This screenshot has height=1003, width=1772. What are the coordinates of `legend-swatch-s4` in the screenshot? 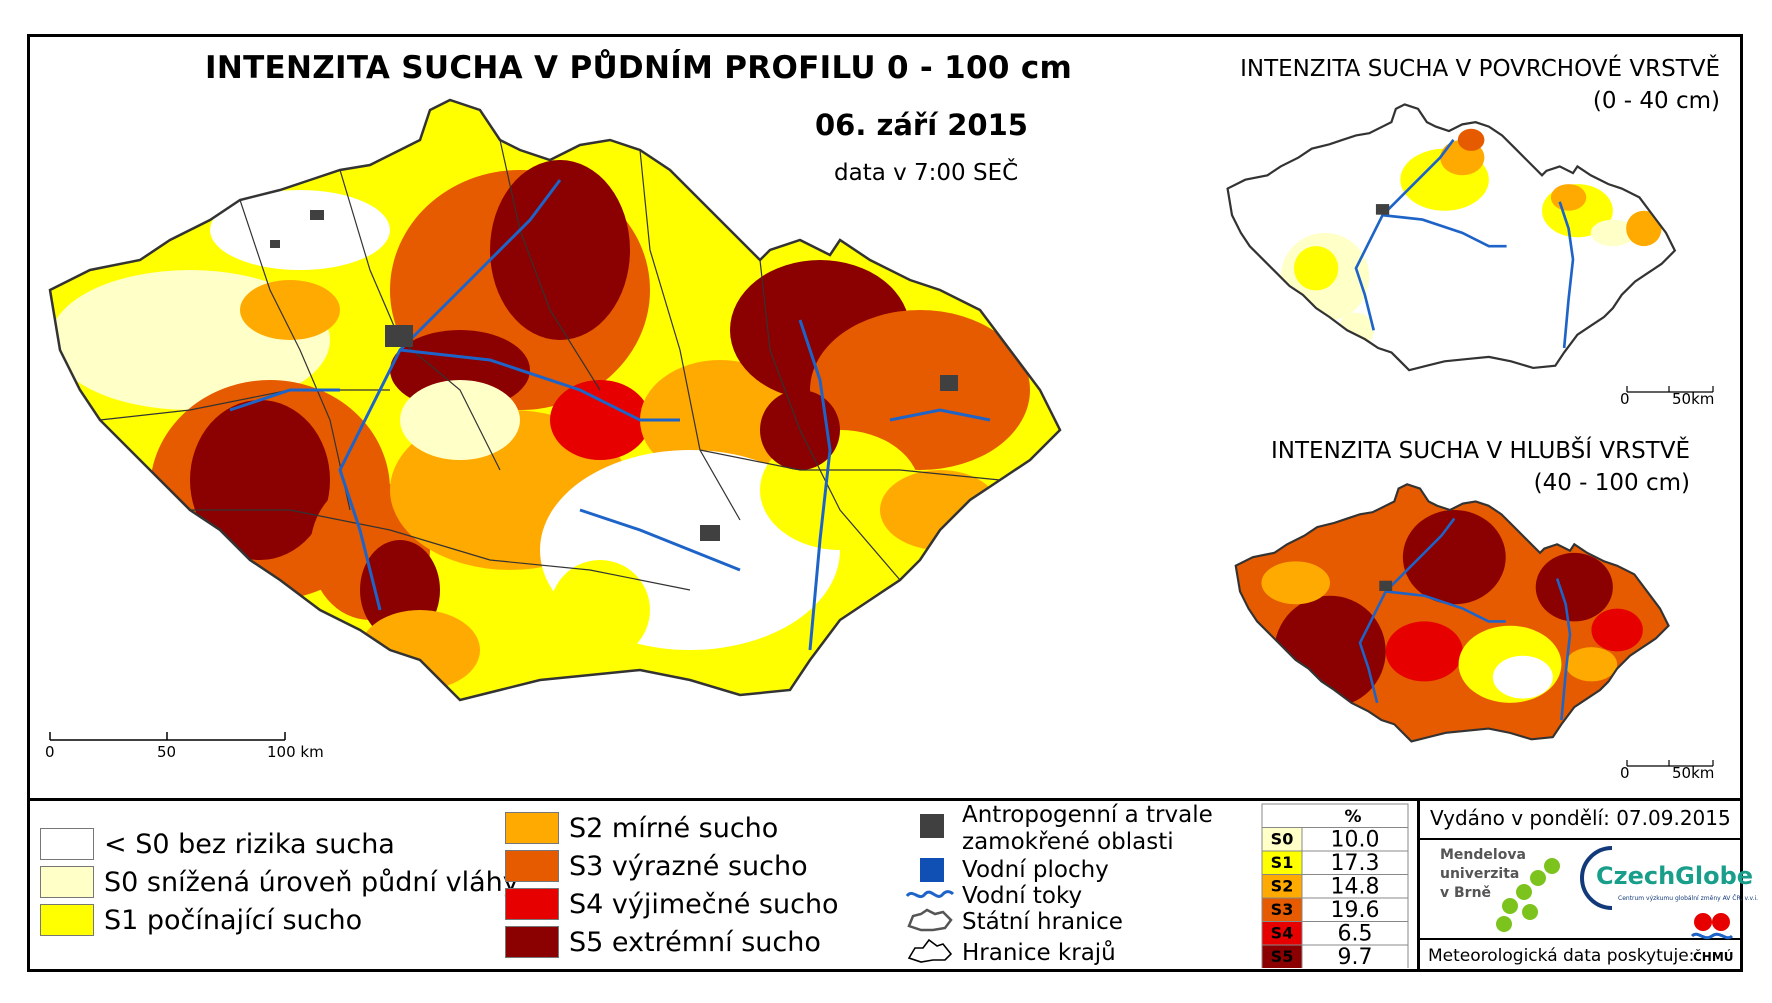 It's located at (532, 904).